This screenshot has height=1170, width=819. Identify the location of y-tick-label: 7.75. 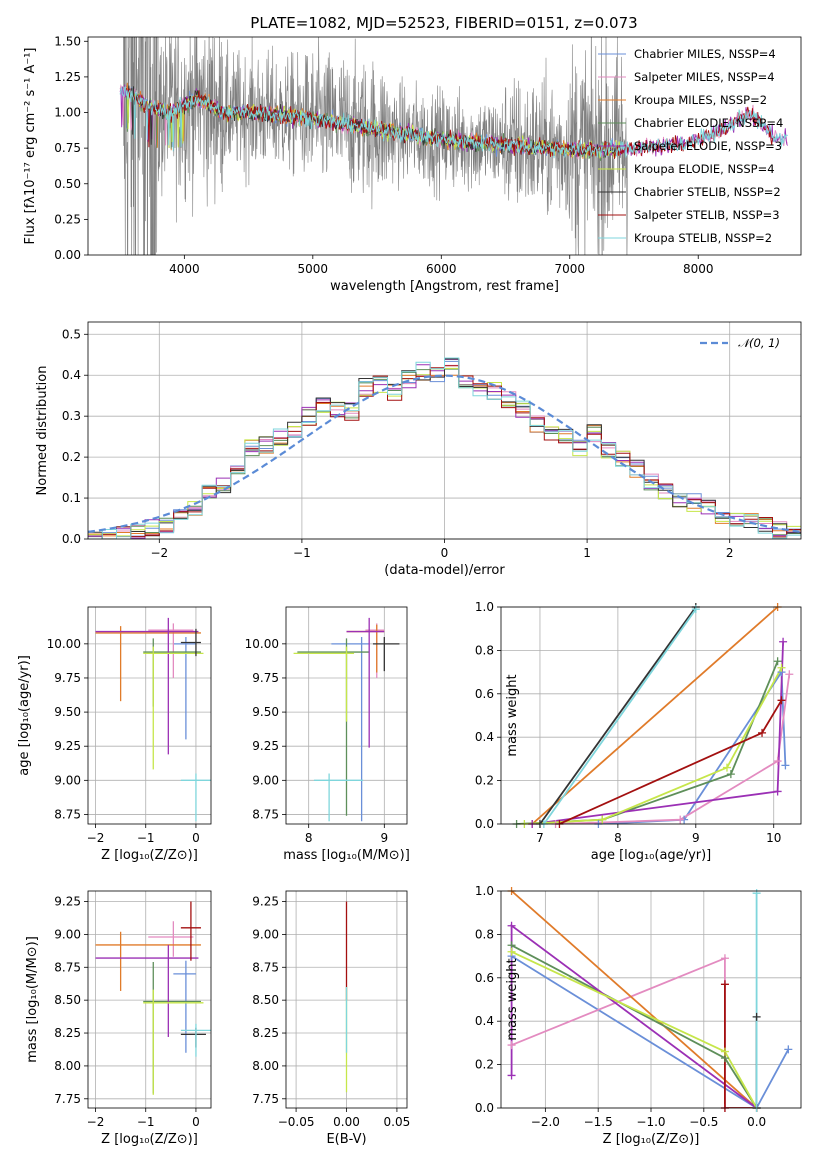
(265, 1099).